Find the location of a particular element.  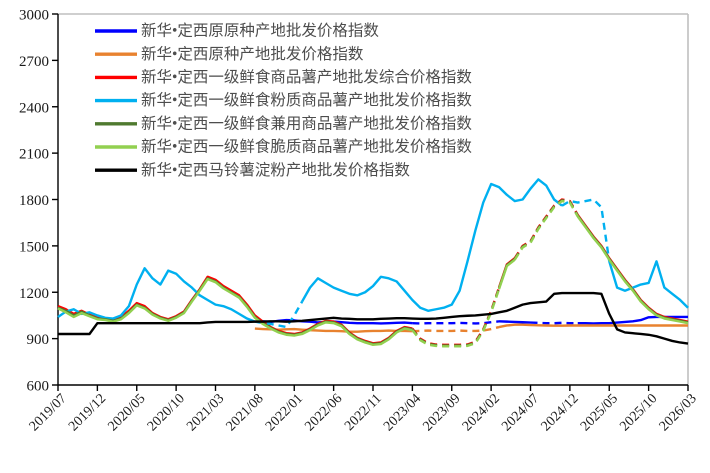

legend-label-1: 新华•定西原种产地批发价格指数 is located at coordinates (252, 54).